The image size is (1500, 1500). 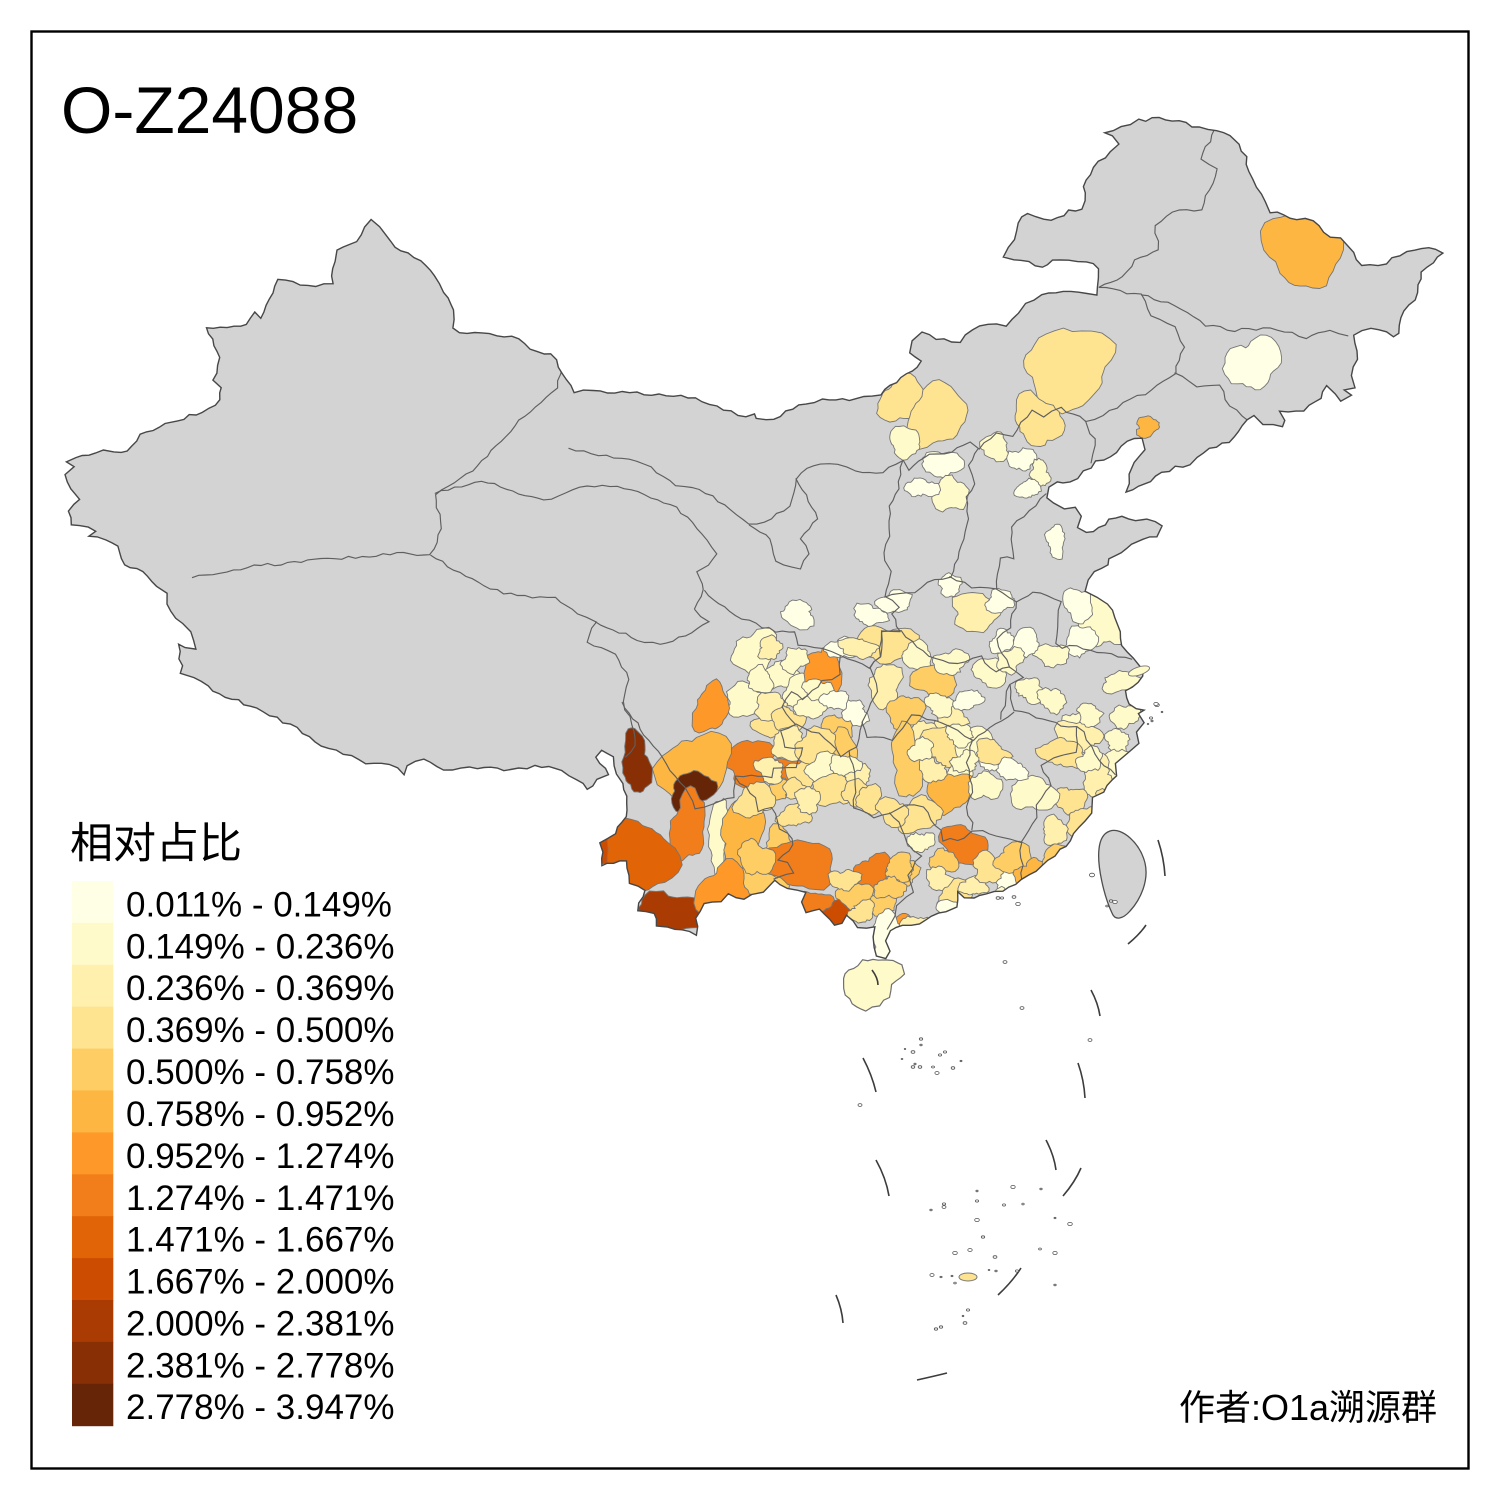 What do you see at coordinates (260, 1324) in the screenshot?
I see `svg-text: 2.000% - 2.381%` at bounding box center [260, 1324].